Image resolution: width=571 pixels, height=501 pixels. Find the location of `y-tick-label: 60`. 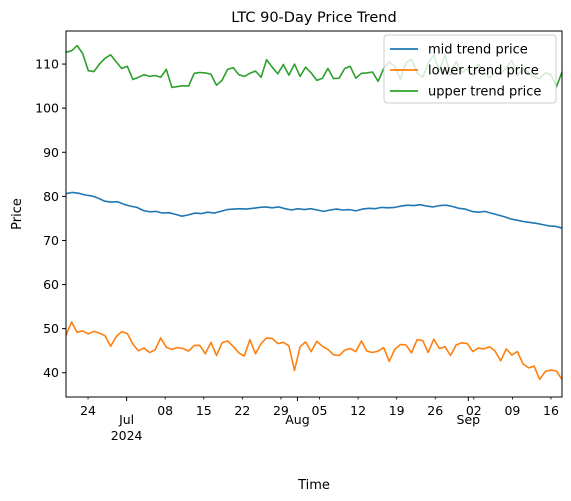

y-tick-label: 60 is located at coordinates (51, 284).